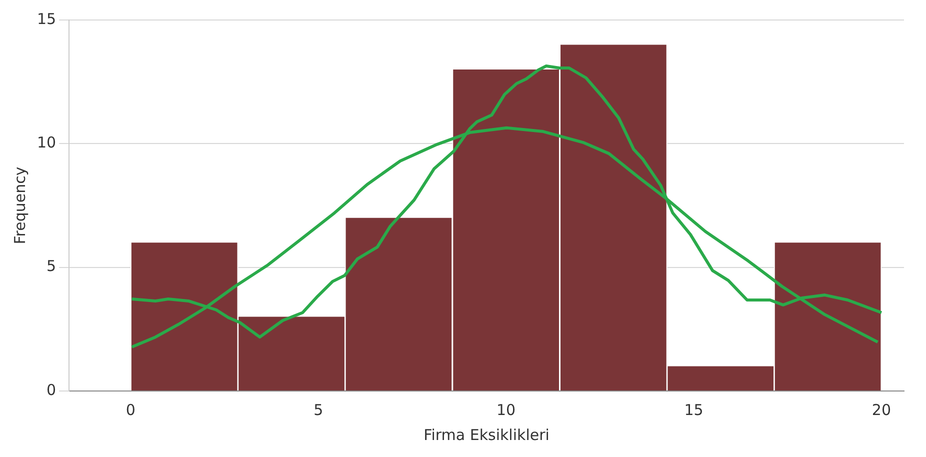 Image resolution: width=926 pixels, height=457 pixels. I want to click on y-tick-label: 0, so click(51, 389).